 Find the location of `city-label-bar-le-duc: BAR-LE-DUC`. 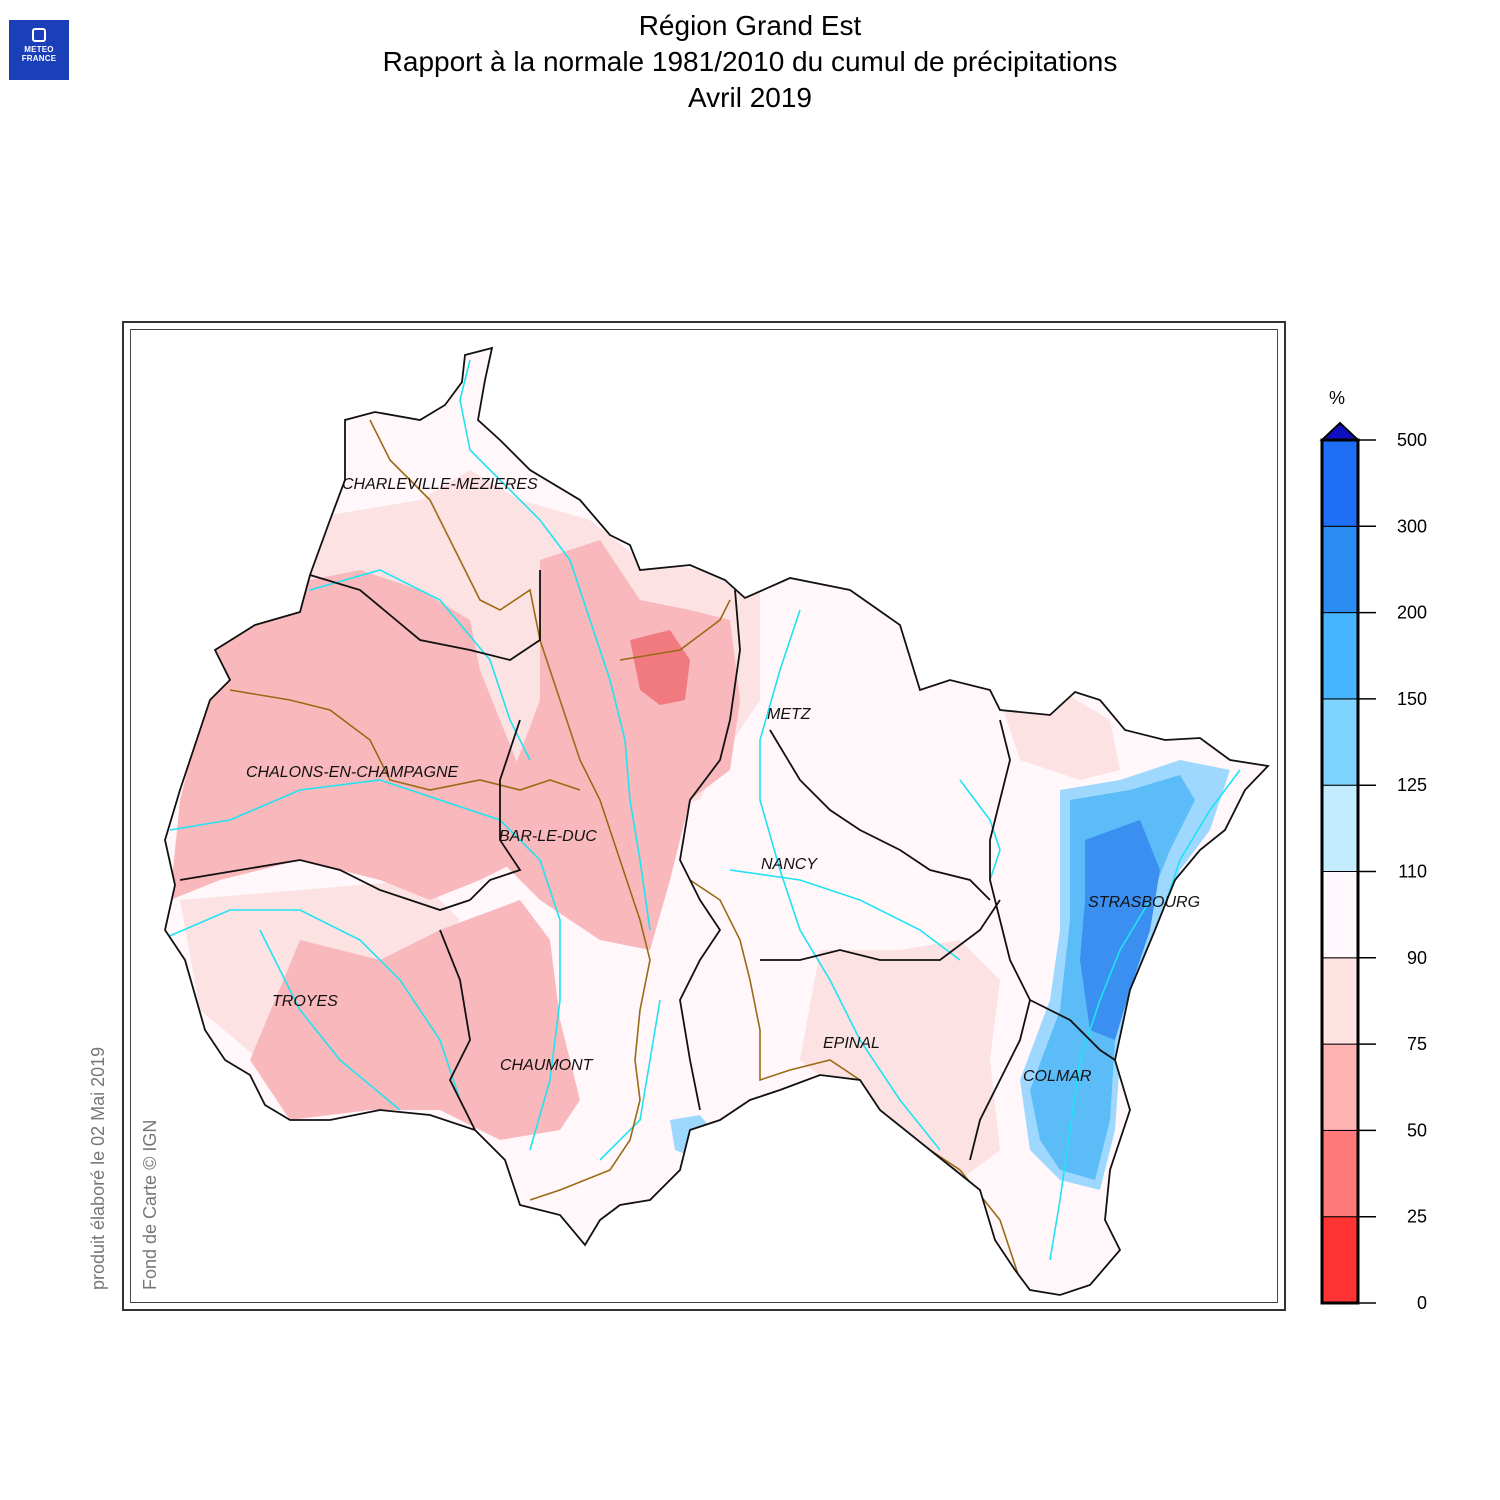

city-label-bar-le-duc: BAR-LE-DUC is located at coordinates (548, 836).